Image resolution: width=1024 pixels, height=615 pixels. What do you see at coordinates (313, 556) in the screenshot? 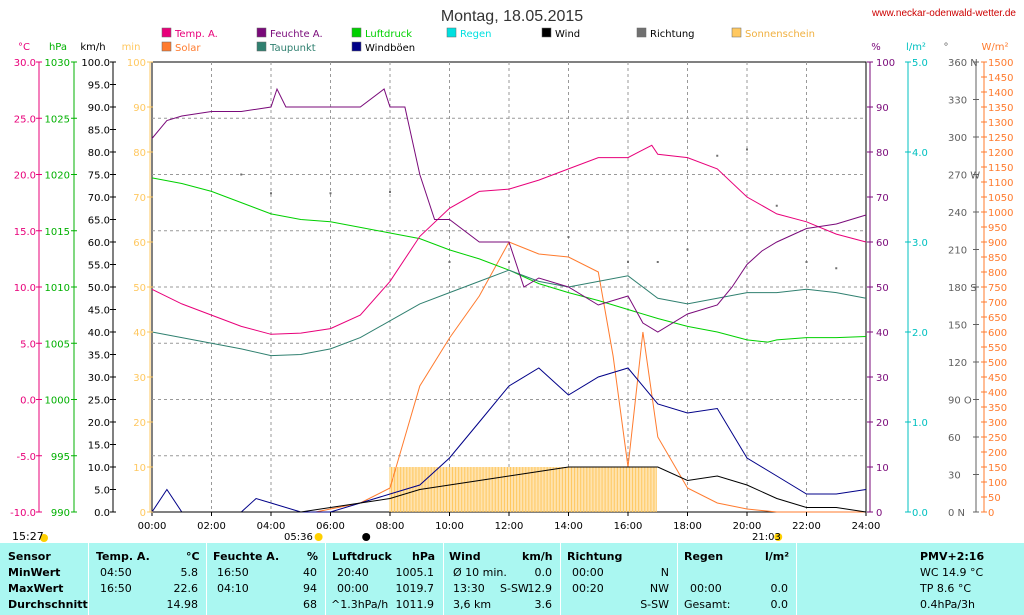
I see `hdr-hum-unit: %` at bounding box center [313, 556].